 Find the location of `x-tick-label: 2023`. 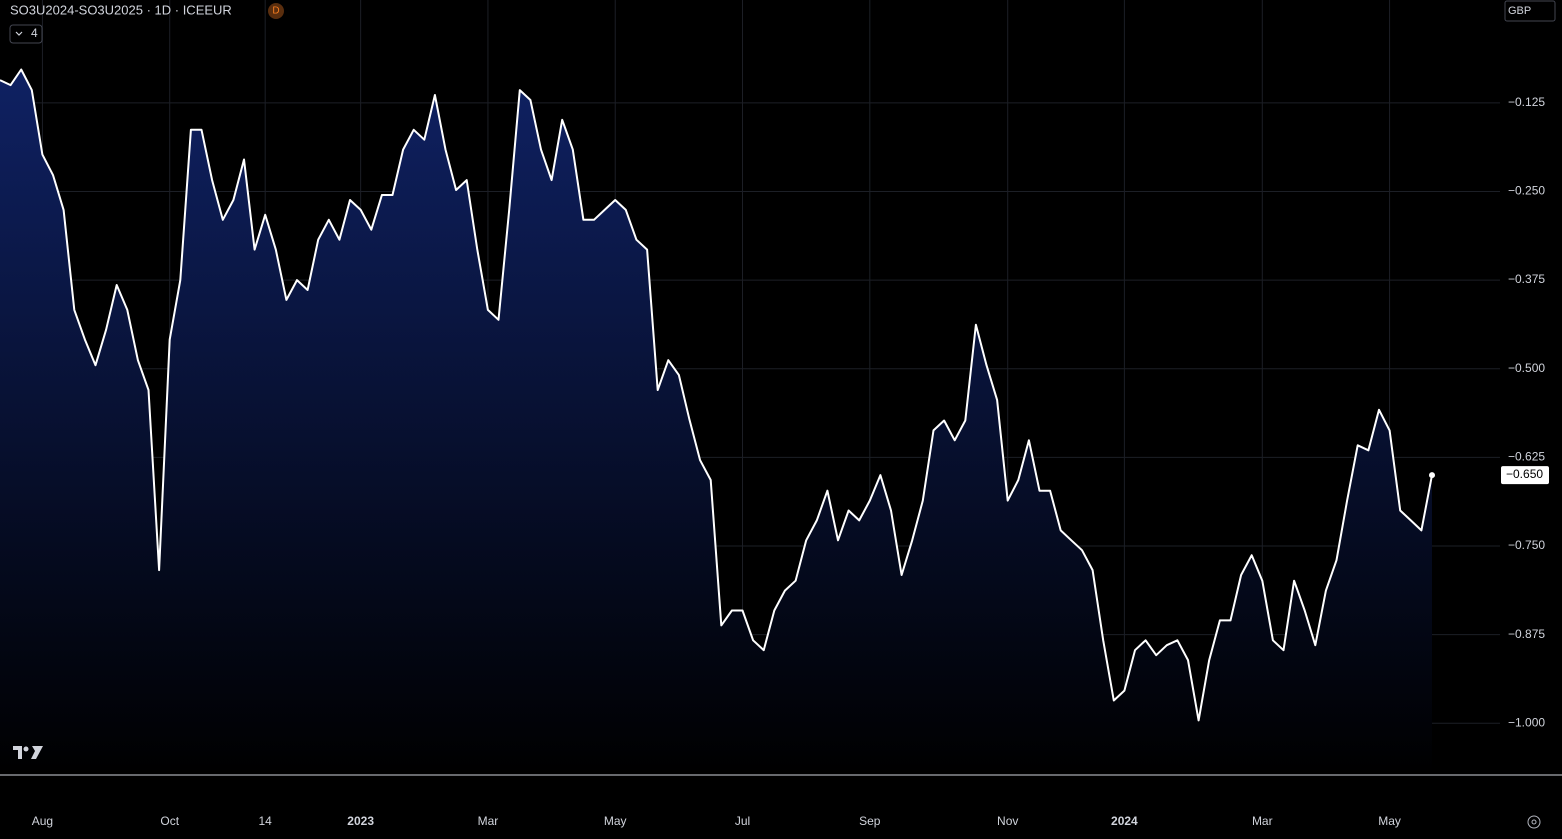

x-tick-label: 2023 is located at coordinates (360, 821).